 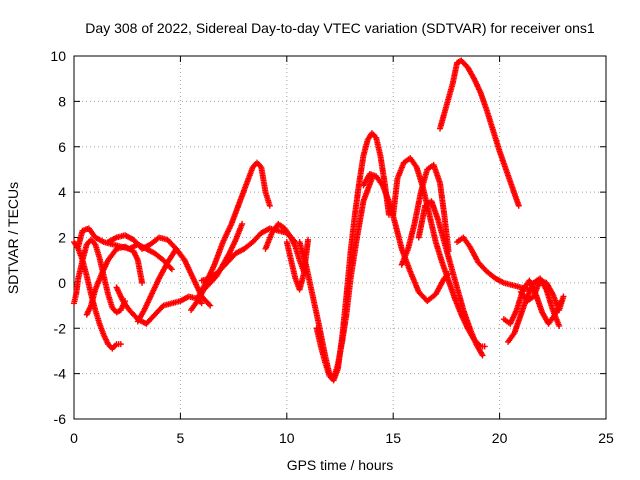 I want to click on y-tick-label: 4, so click(x=62, y=192).